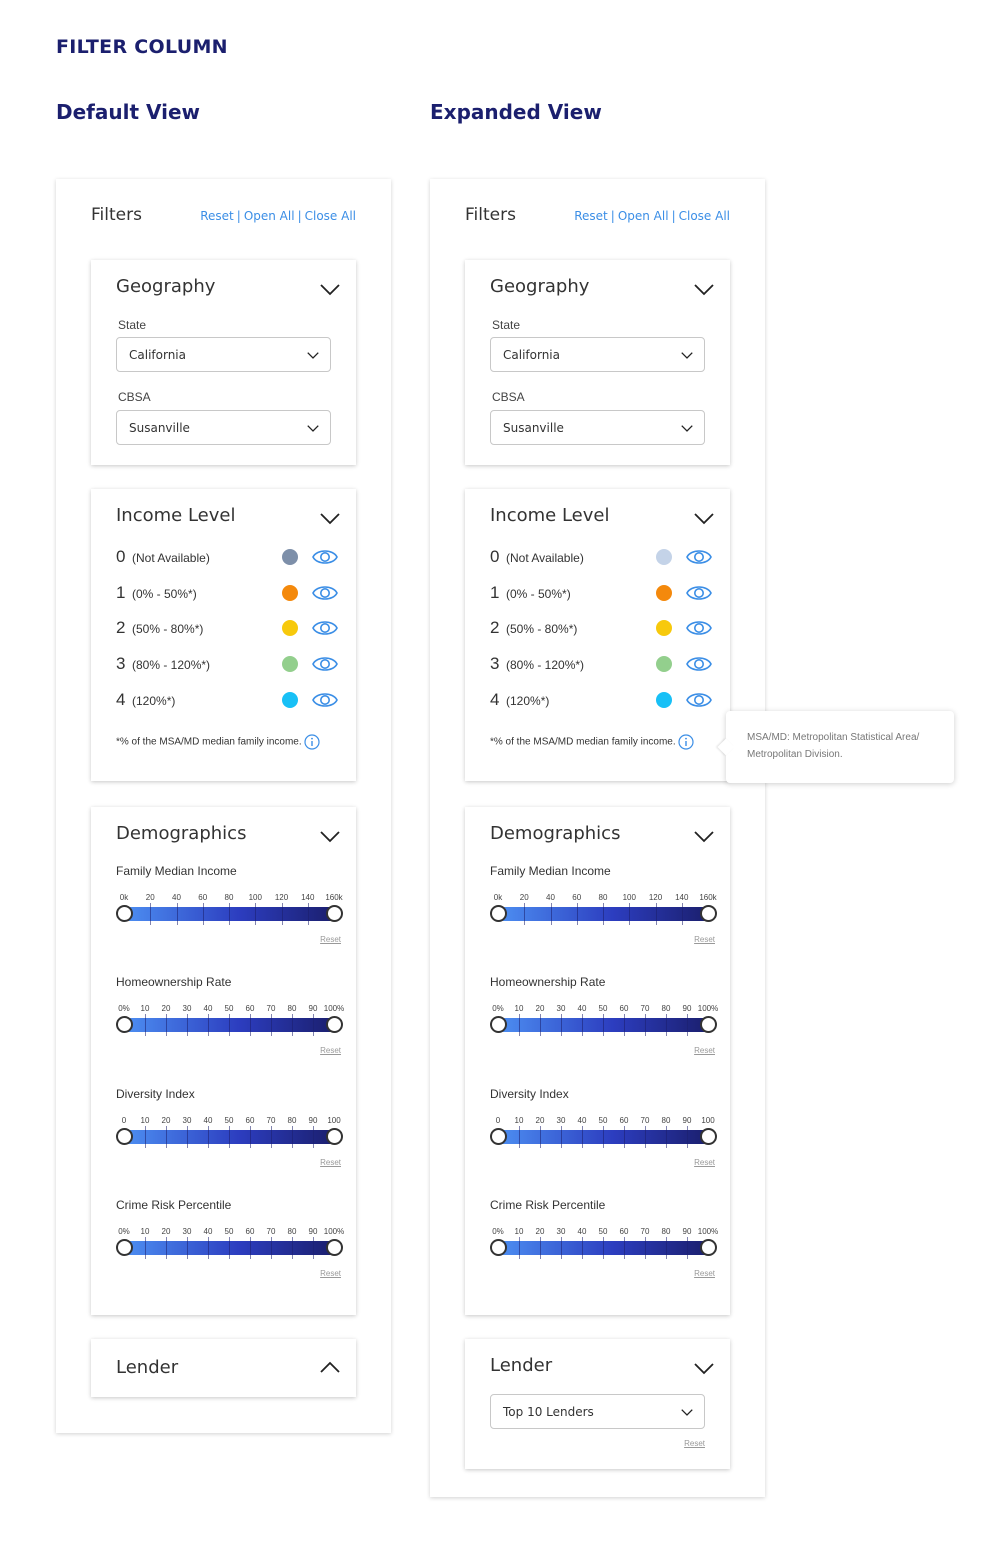 This screenshot has width=982, height=1556. Describe the element at coordinates (147, 1367) in the screenshot. I see `lender-title: Lender` at that location.